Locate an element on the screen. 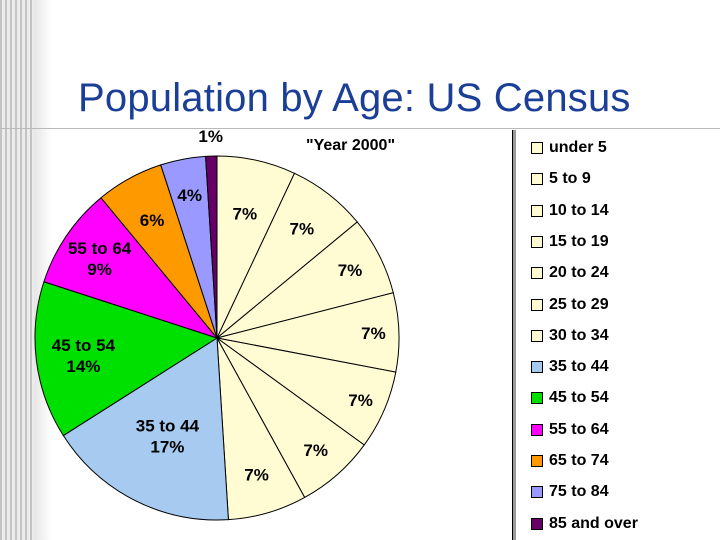 The height and width of the screenshot is (540, 720). legend-label: 45 to 54 is located at coordinates (579, 398).